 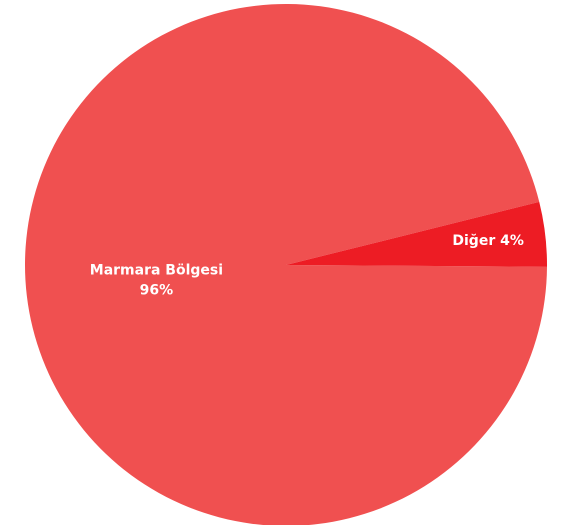 I want to click on slice-value: 4%, so click(x=512, y=241).